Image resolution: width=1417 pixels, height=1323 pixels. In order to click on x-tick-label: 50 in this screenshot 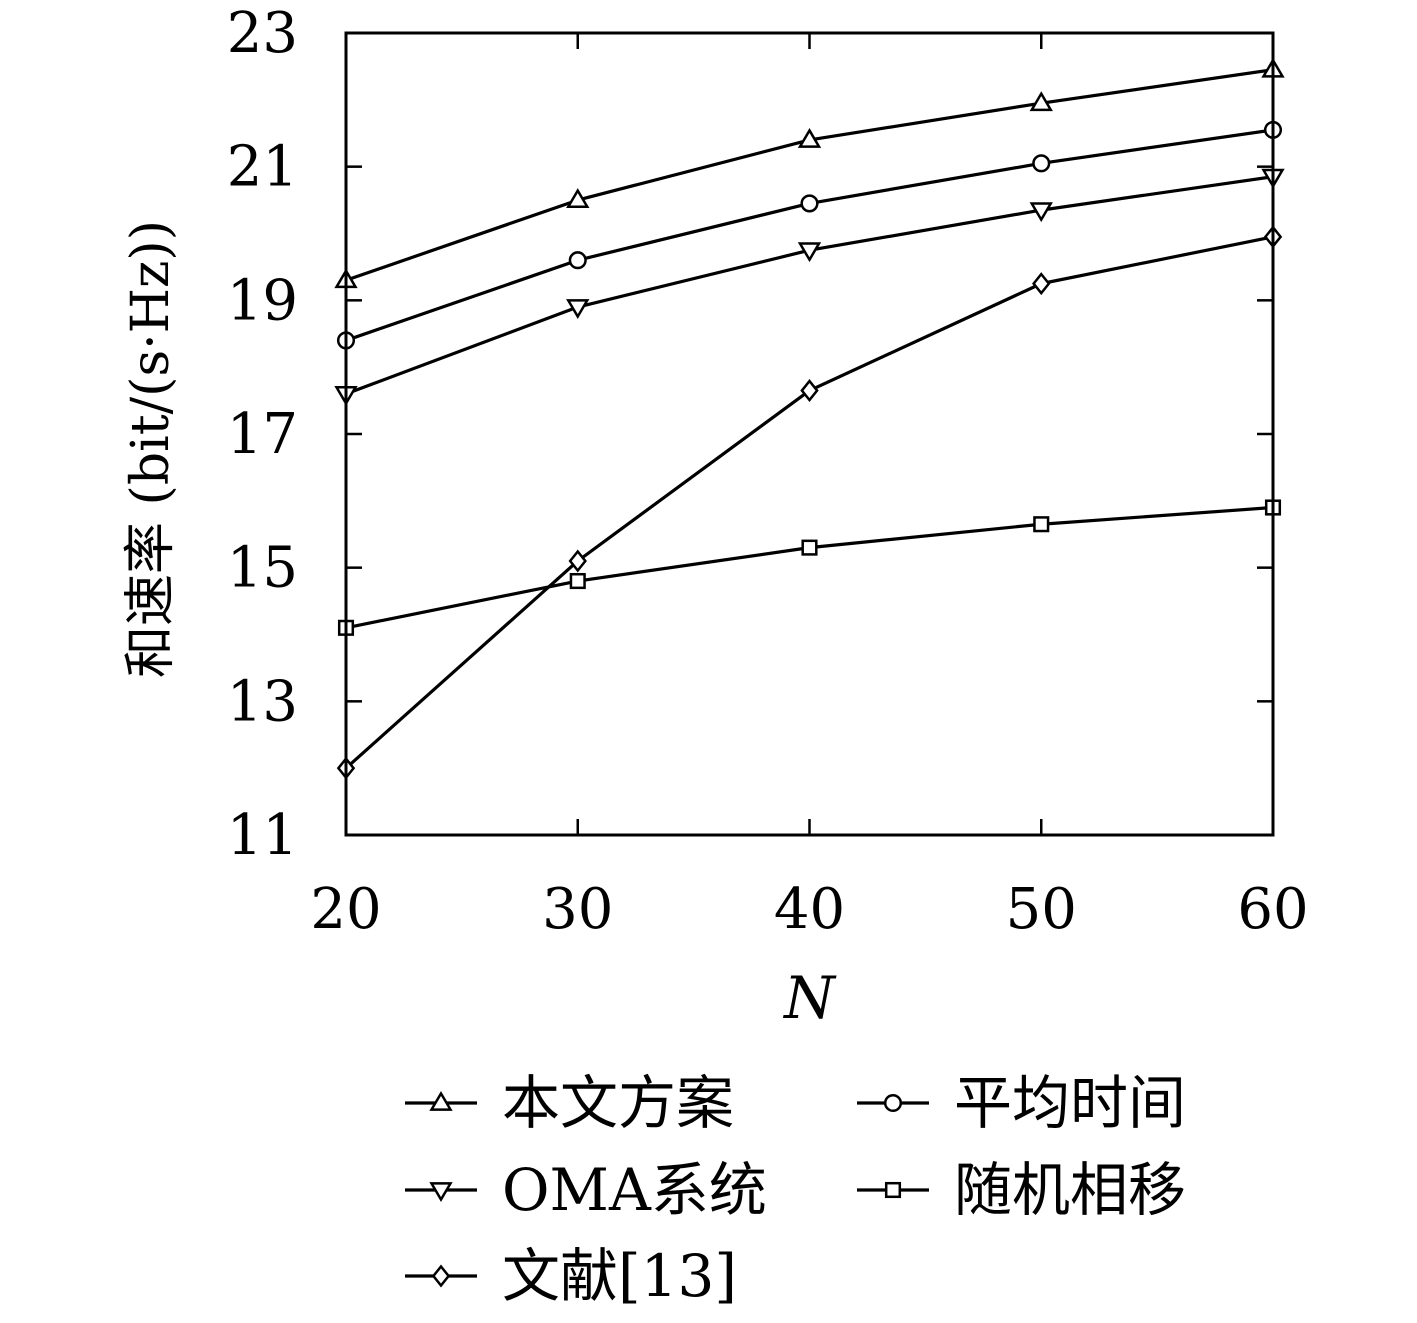, I will do `click(1041, 909)`.